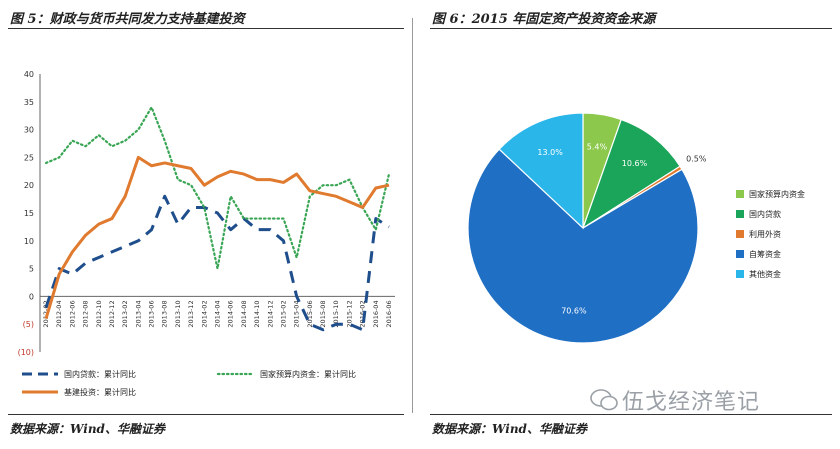  Describe the element at coordinates (29, 130) in the screenshot. I see `y-tick-label: 30` at that location.